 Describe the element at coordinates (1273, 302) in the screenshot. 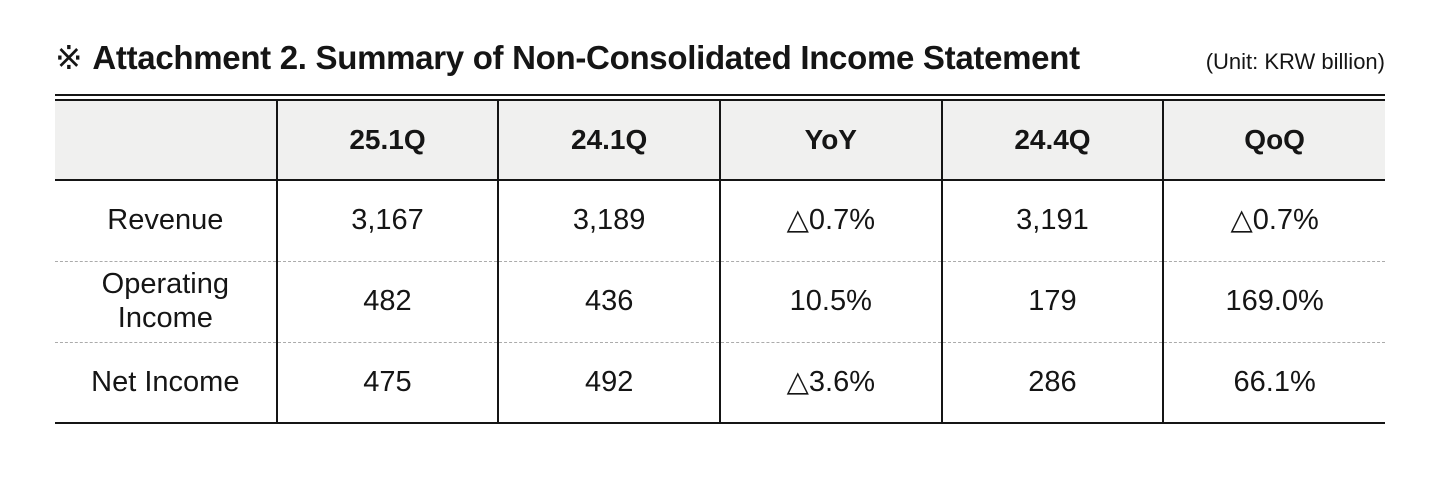

I see `cell-operating-income-qoq: 169.0%` at that location.